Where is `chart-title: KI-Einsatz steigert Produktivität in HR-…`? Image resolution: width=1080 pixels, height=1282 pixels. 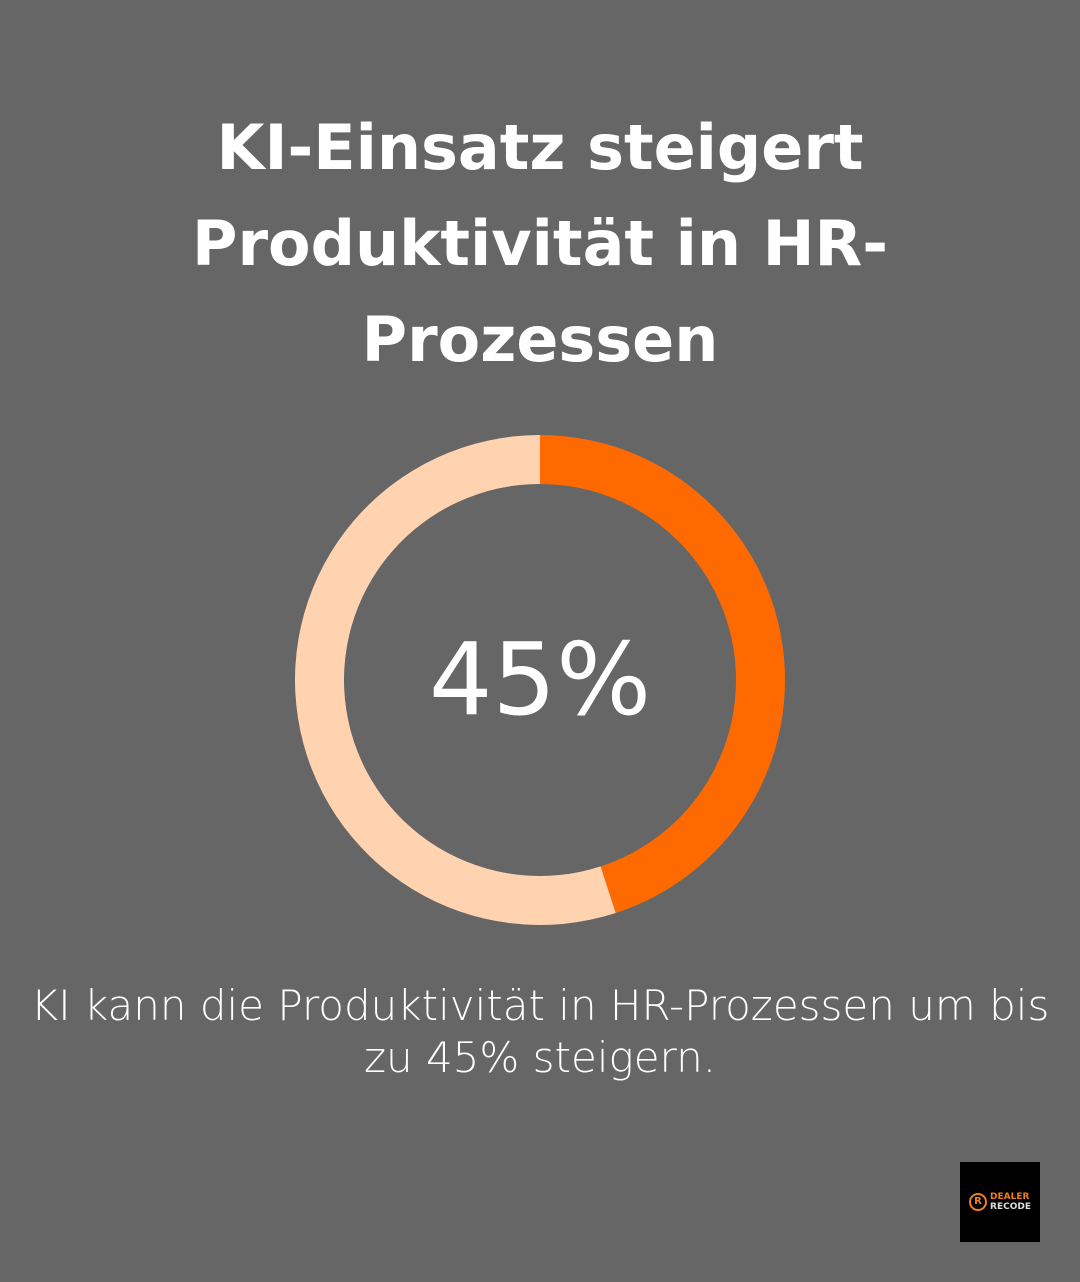 chart-title: KI-Einsatz steigert Produktivität in HR-… is located at coordinates (540, 243).